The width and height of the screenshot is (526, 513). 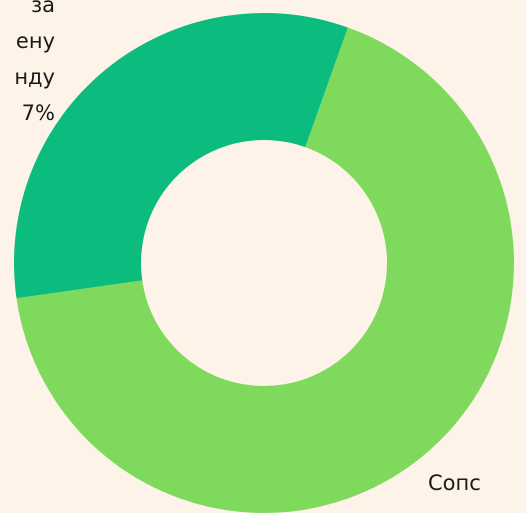 I want to click on slice-label: нду, so click(x=34, y=77).